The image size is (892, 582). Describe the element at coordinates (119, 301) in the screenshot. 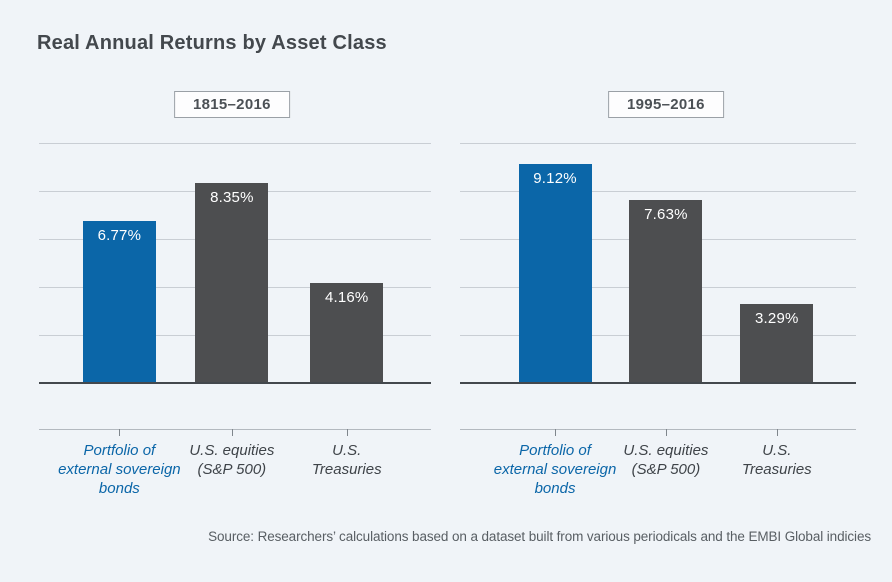

I see `bar-portfolio-of-external-sovereign-bonds: 6.77%` at that location.